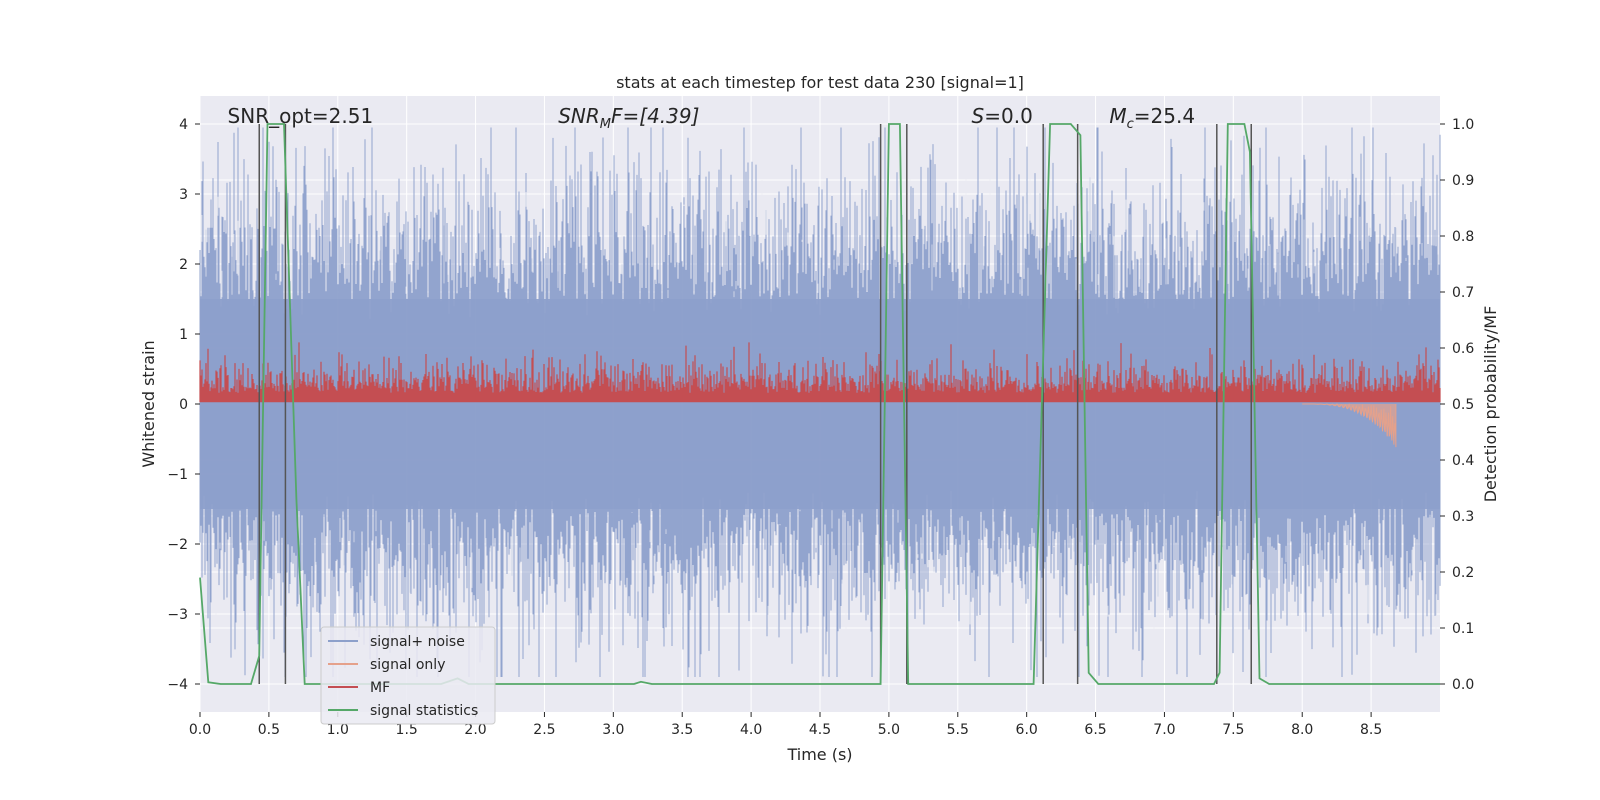 The image size is (1600, 800). What do you see at coordinates (1233, 730) in the screenshot?
I see `x-tick-label-15: 7.5` at bounding box center [1233, 730].